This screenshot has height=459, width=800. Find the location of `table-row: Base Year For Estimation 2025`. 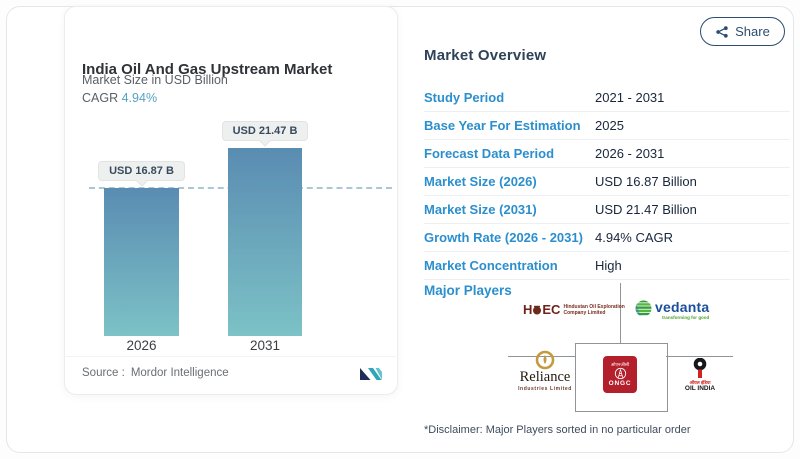

table-row: Base Year For Estimation 2025 is located at coordinates (607, 126).